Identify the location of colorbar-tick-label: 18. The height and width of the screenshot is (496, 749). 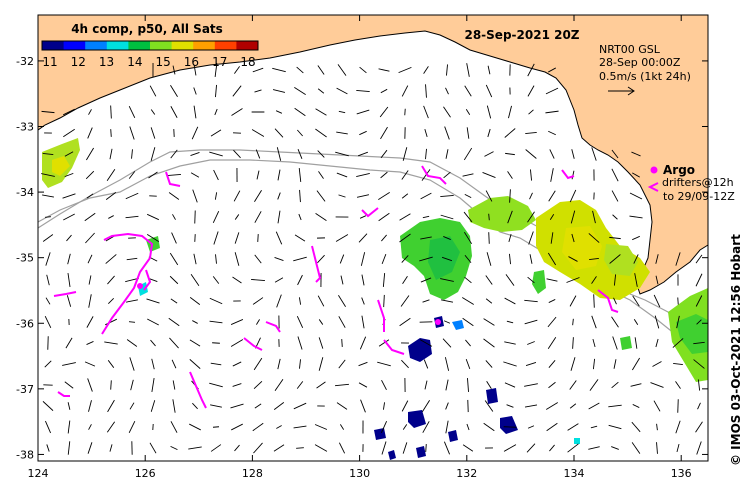
(247, 62).